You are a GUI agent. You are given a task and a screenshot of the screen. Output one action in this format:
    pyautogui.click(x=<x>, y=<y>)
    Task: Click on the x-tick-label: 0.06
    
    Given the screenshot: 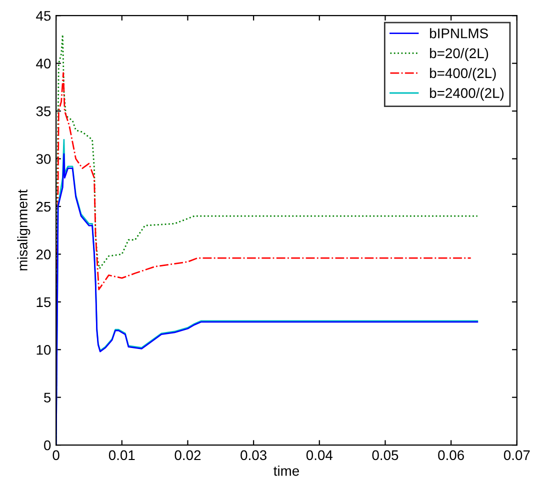 What is the action you would take?
    pyautogui.click(x=451, y=455)
    